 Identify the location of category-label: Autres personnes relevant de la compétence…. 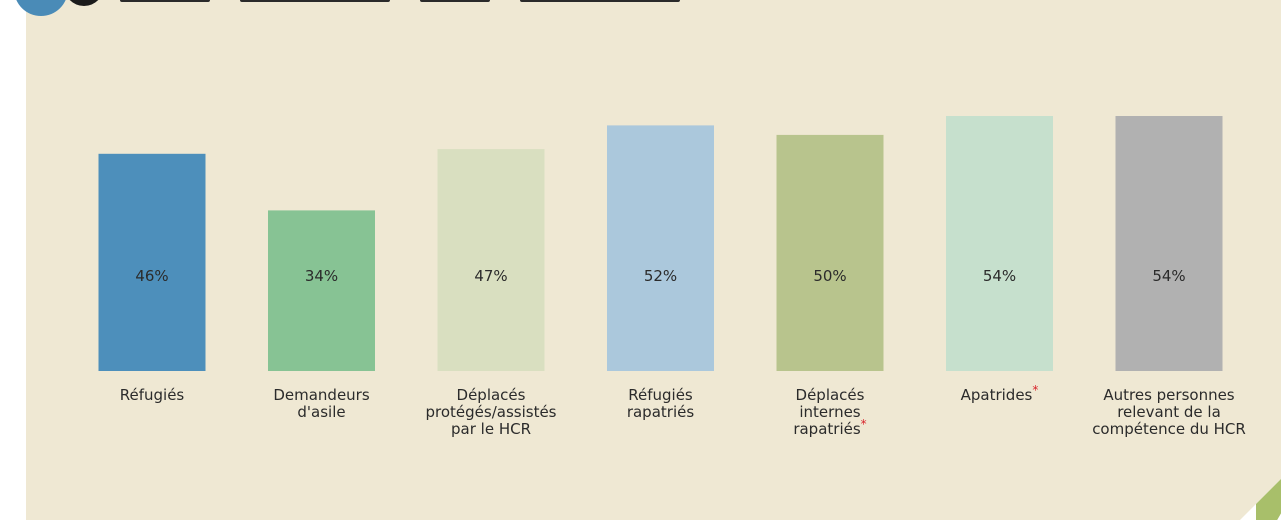
(1169, 412).